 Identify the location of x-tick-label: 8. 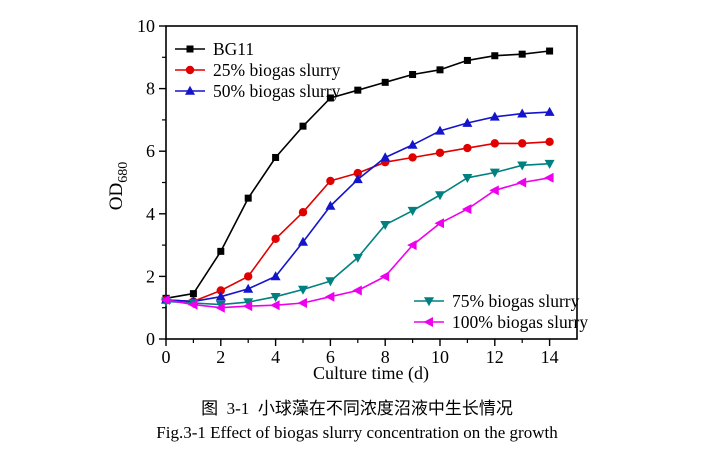
(385, 357).